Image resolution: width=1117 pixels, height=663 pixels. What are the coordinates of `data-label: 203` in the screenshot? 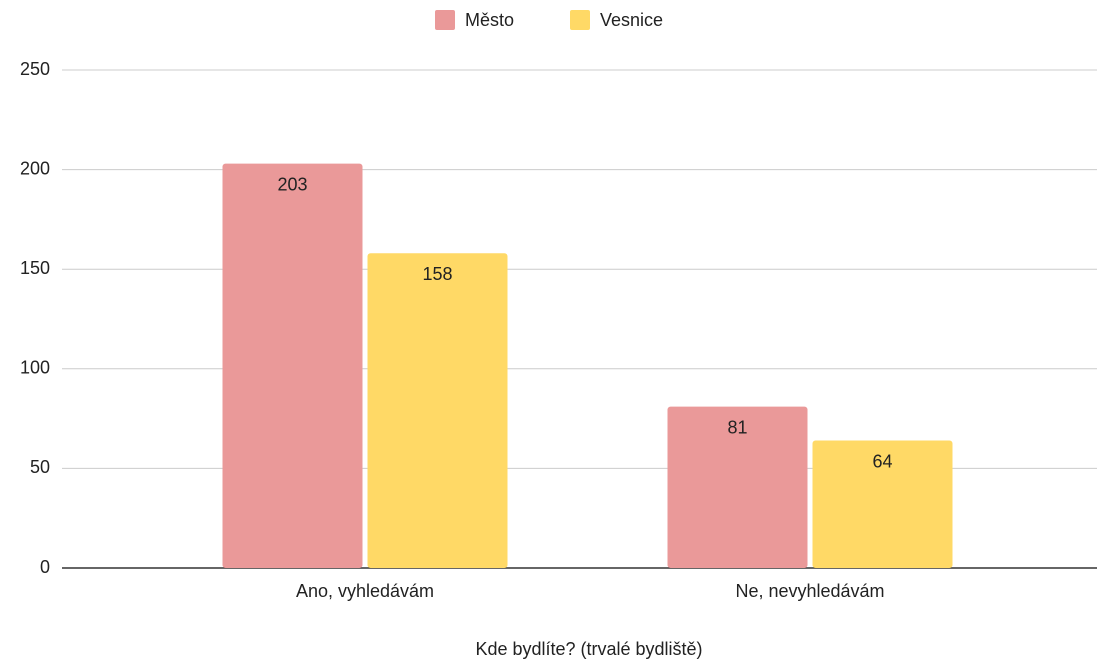 It's located at (292, 184).